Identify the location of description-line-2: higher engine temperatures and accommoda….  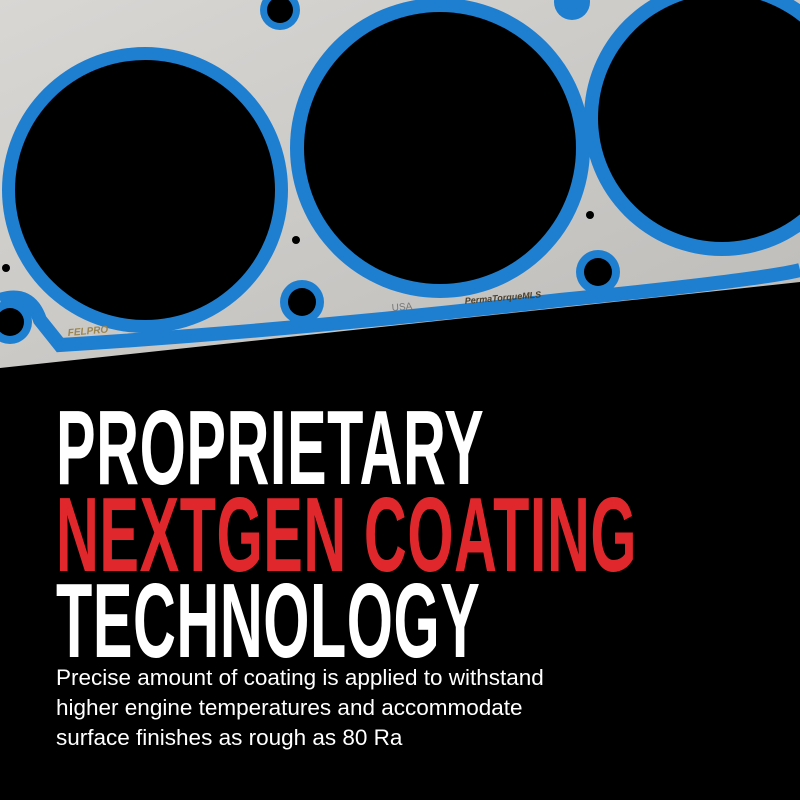
(289, 707).